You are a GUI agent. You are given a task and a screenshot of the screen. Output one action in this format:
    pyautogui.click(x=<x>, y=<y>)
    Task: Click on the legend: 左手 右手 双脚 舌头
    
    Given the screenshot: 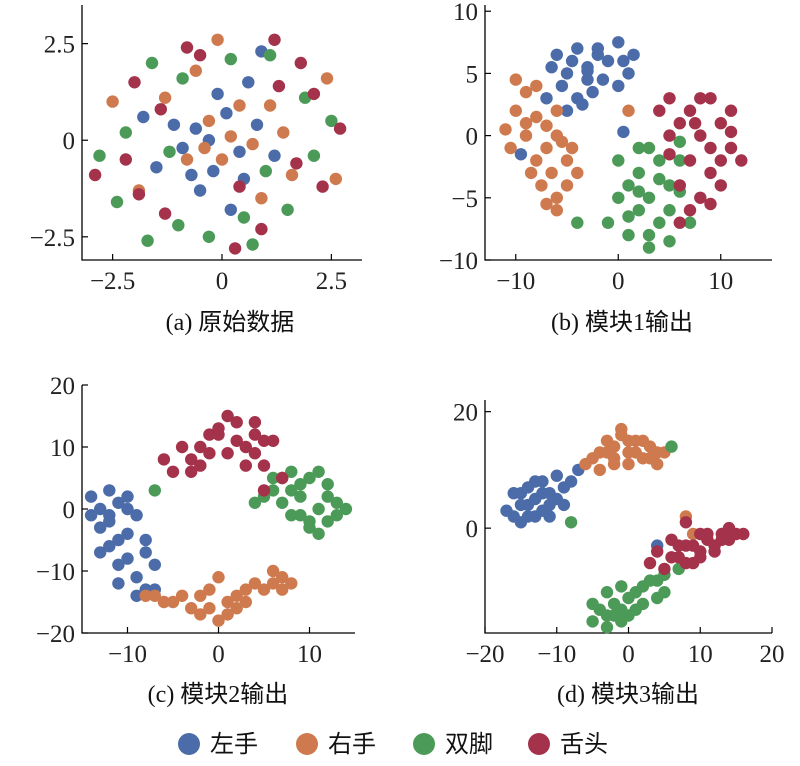 What is the action you would take?
    pyautogui.click(x=393, y=744)
    